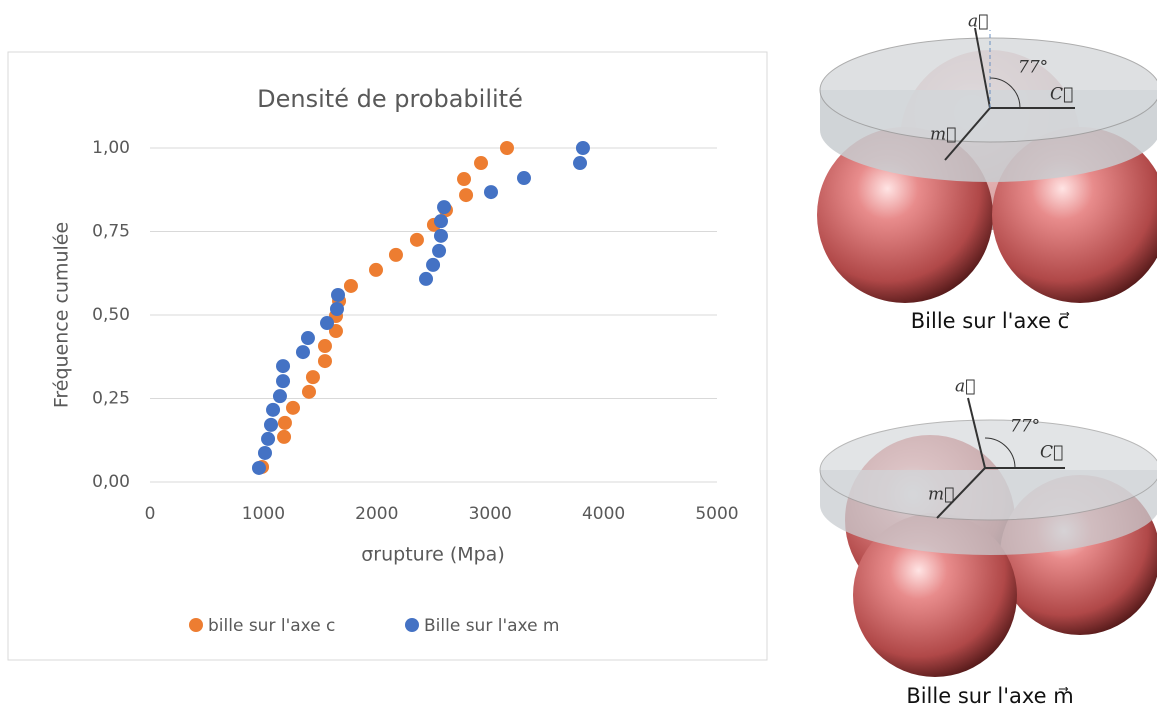 Image resolution: width=1157 pixels, height=715 pixels. Describe the element at coordinates (433, 555) in the screenshot. I see `x-axis-label: σrupture (Mpa)` at that location.